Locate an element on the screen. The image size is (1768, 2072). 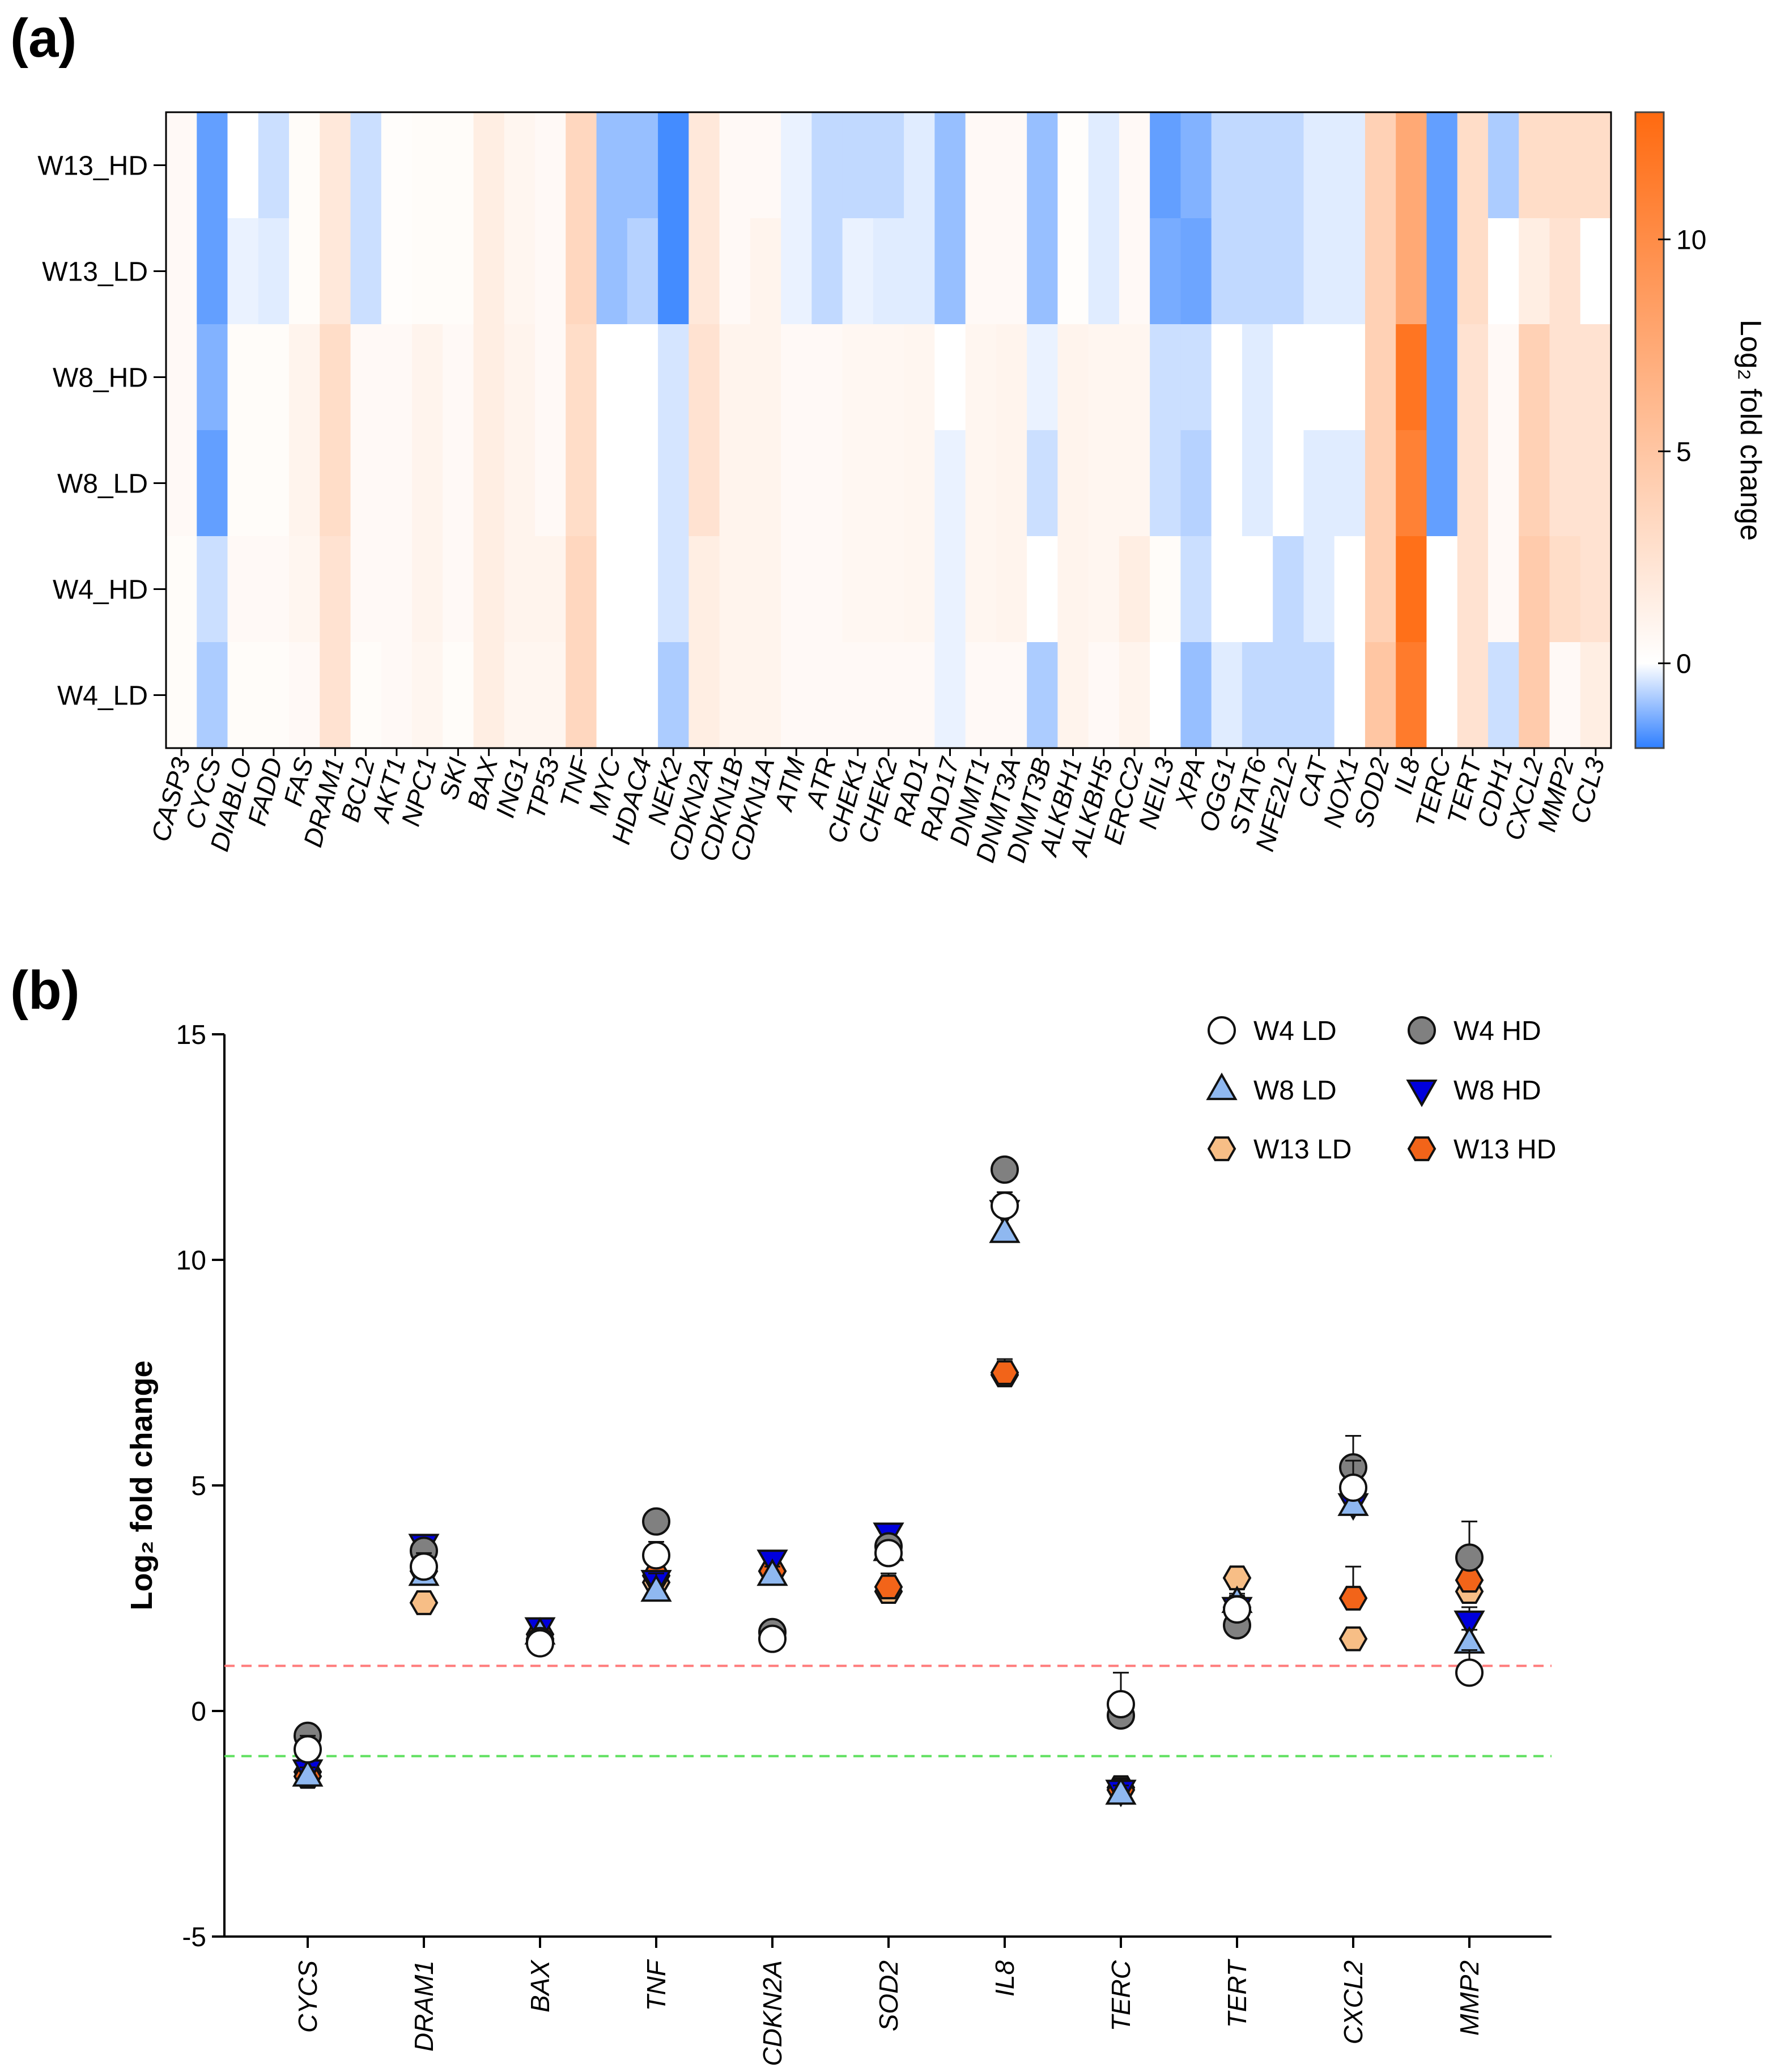
heatmap-cell-W4_HD-HDAC4 is located at coordinates (642, 589).